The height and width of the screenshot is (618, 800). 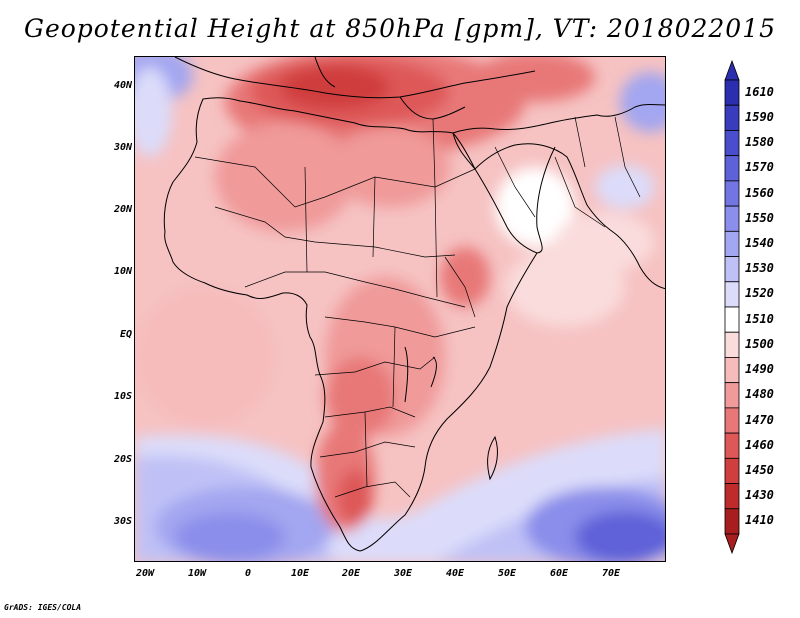 I want to click on colorbar-label: 1480, so click(x=759, y=394).